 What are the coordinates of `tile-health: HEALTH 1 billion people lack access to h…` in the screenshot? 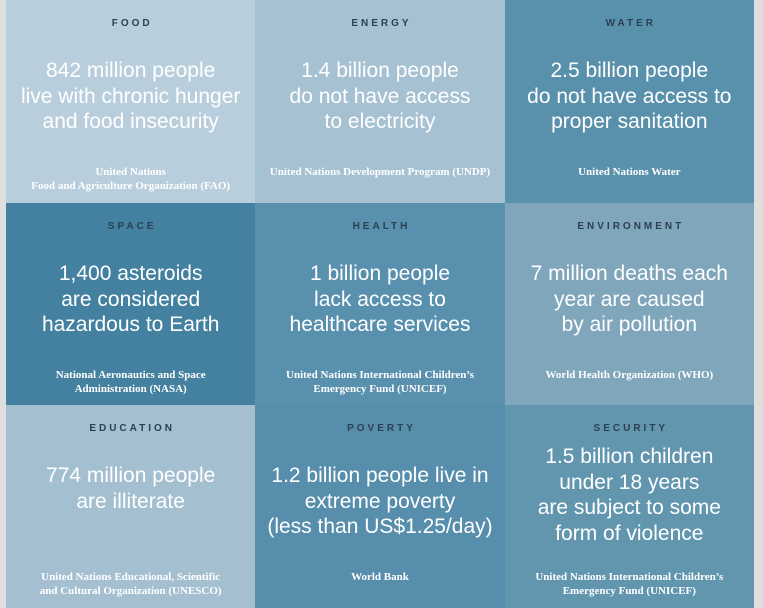 It's located at (380, 304).